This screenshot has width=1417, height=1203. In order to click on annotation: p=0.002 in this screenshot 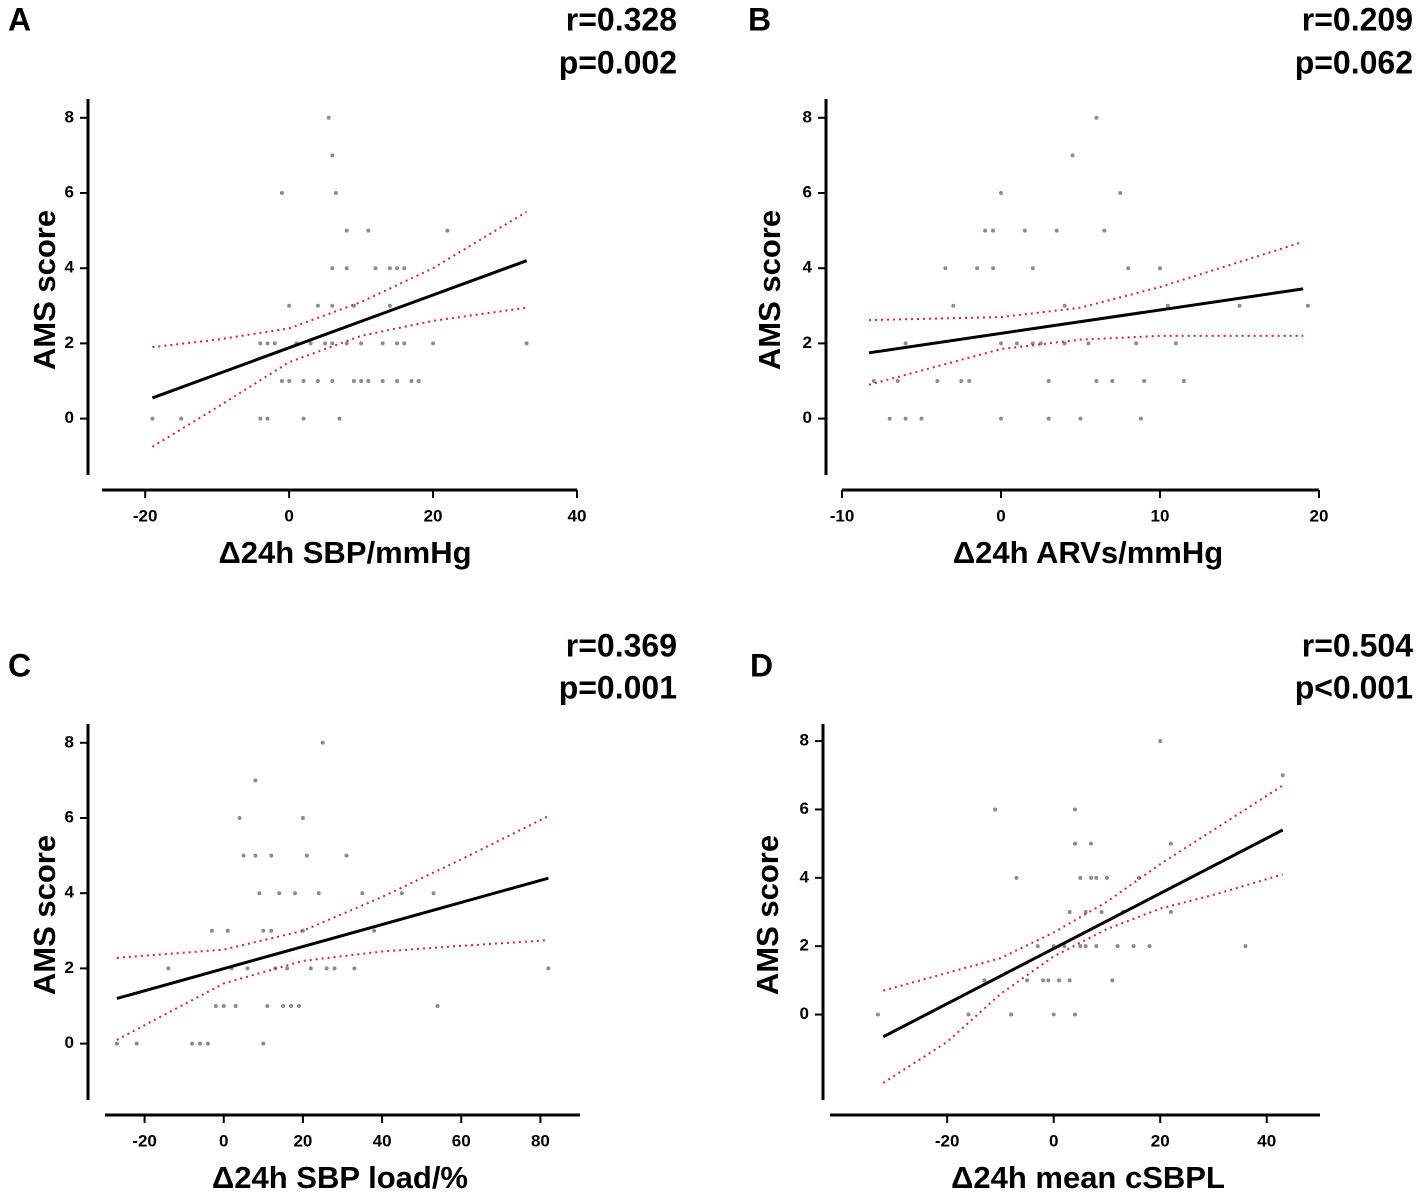, I will do `click(618, 62)`.